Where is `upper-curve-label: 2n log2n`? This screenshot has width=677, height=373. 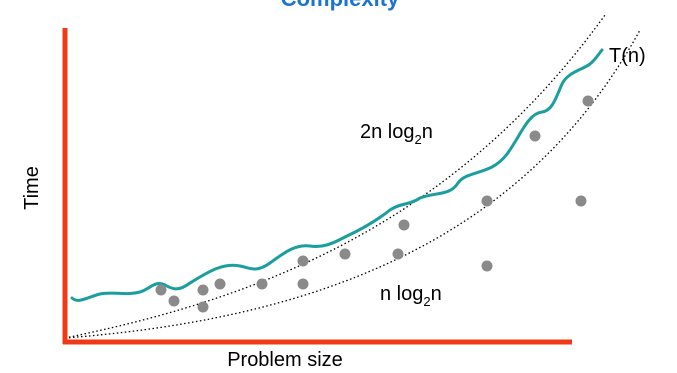 upper-curve-label: 2n log2n is located at coordinates (396, 134).